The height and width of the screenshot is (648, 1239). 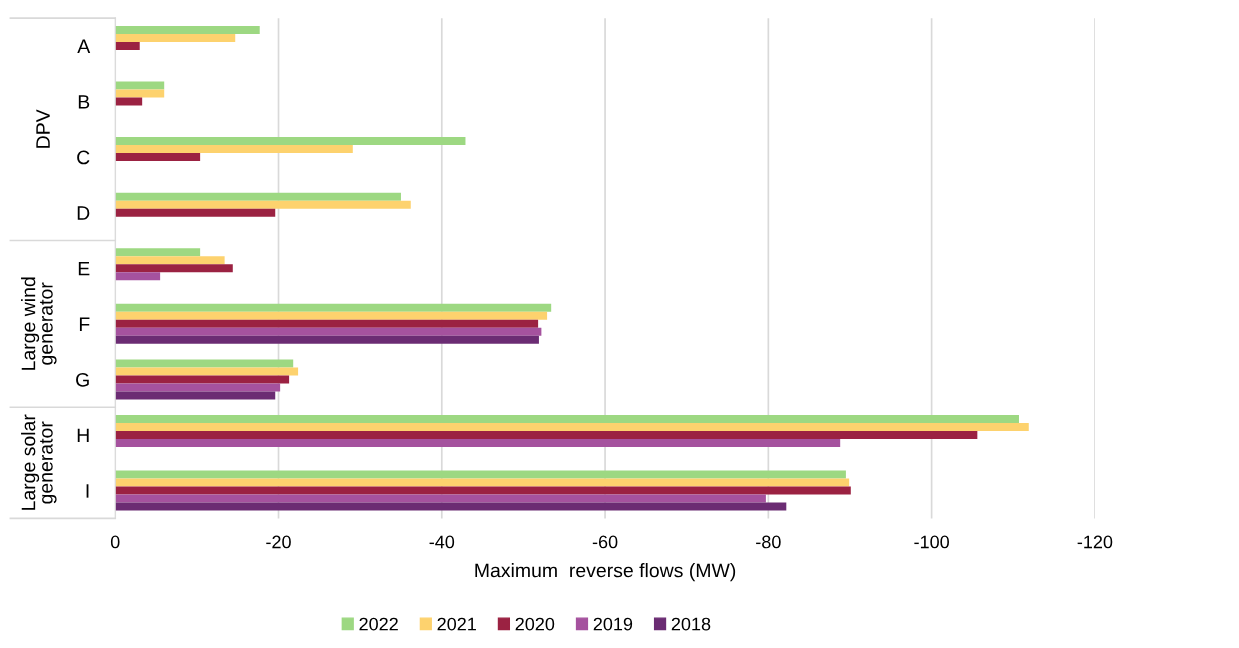 What do you see at coordinates (84, 102) in the screenshot?
I see `y-tick-label: B` at bounding box center [84, 102].